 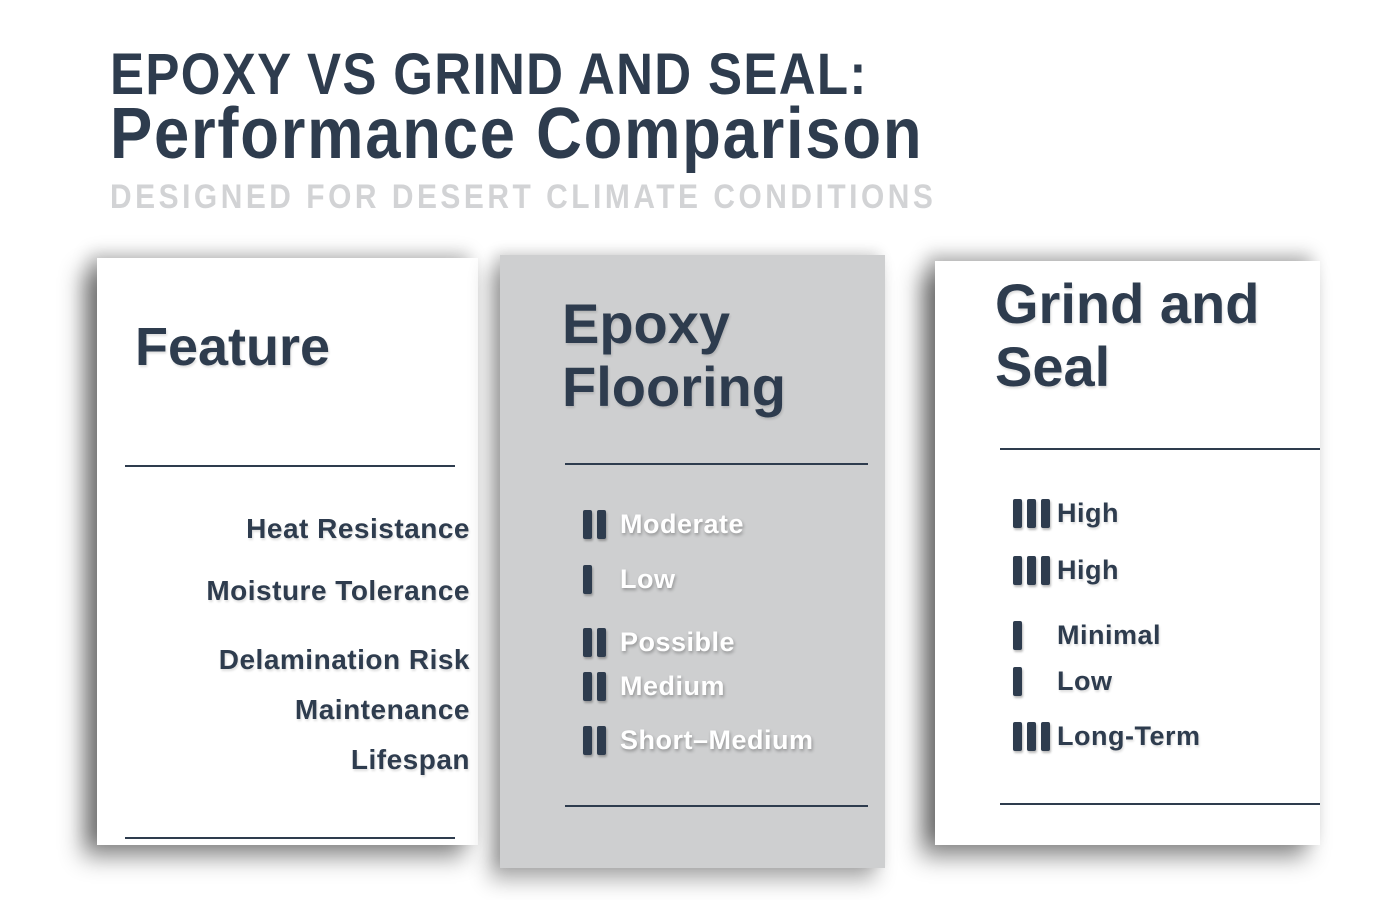 What do you see at coordinates (489, 74) in the screenshot?
I see `page-title-line-1: EPOXY VS GRIND AND SEAL:` at bounding box center [489, 74].